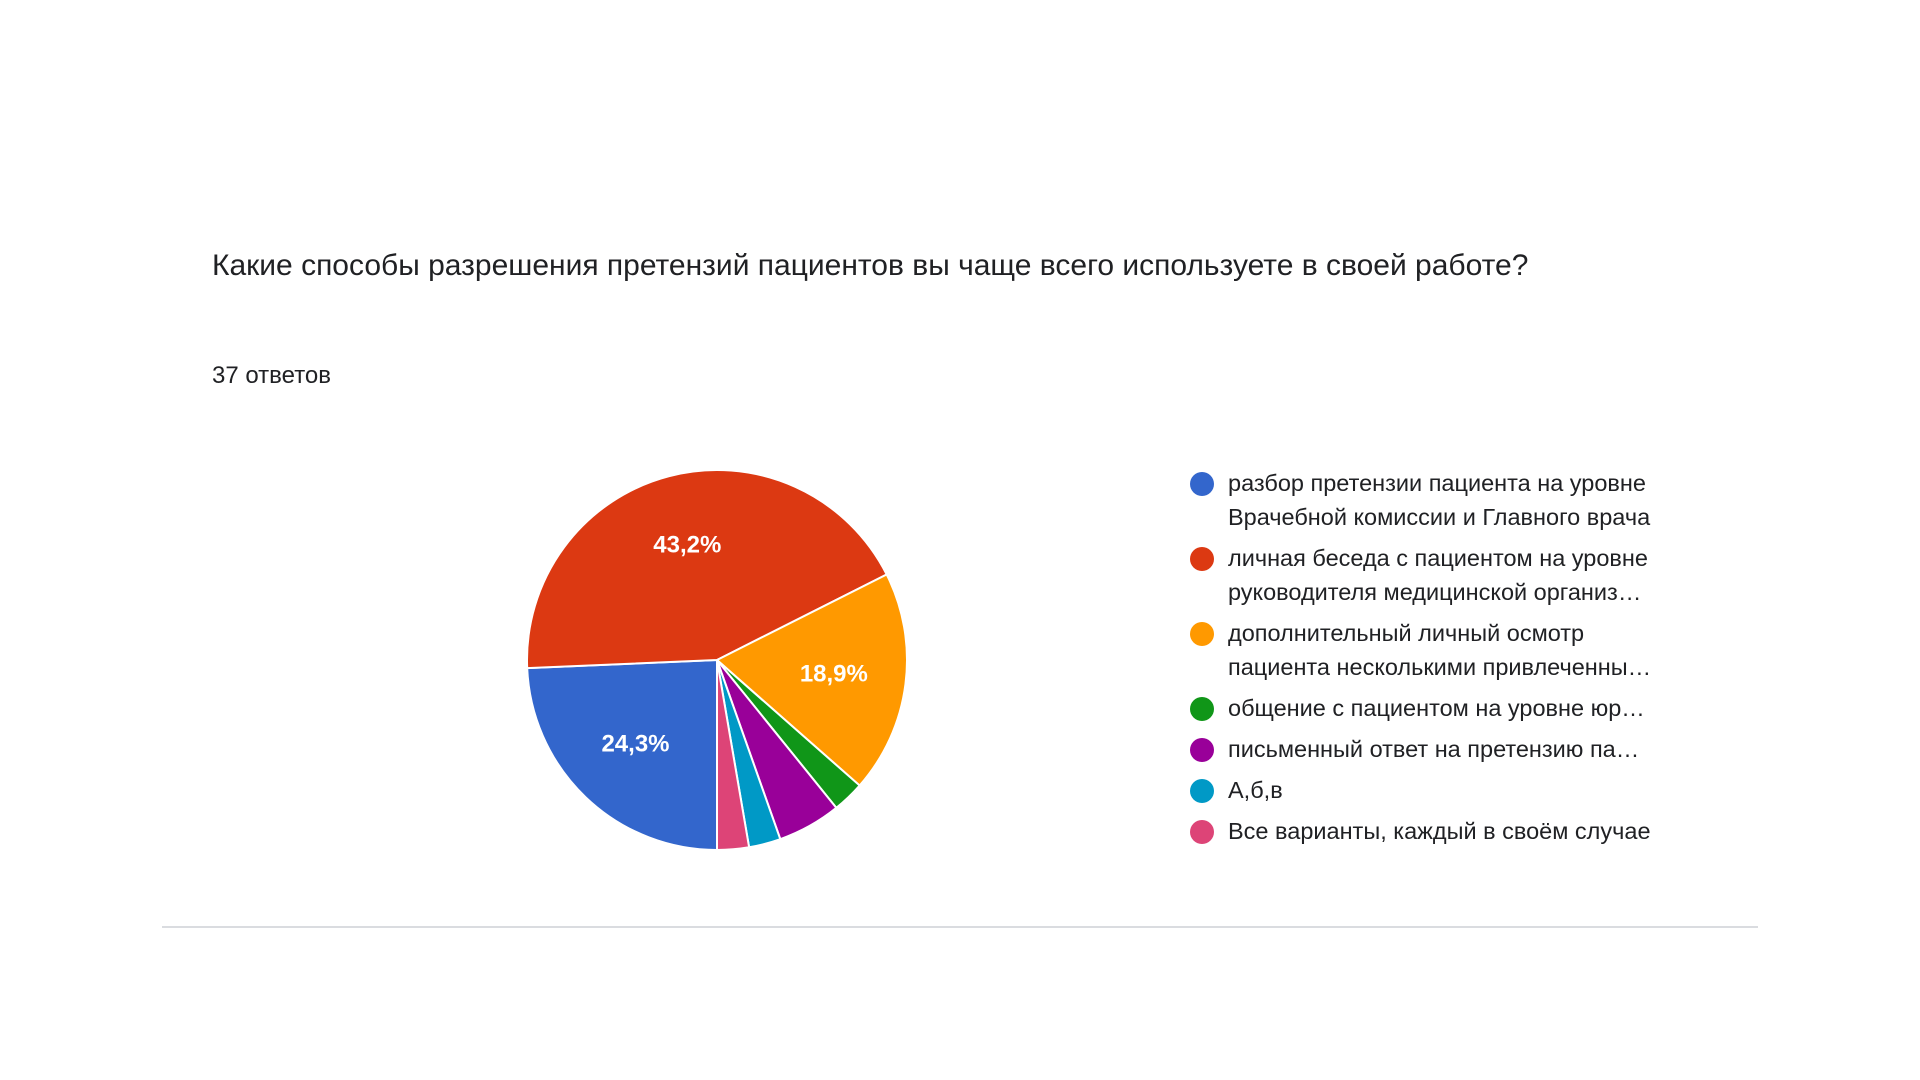 Image resolution: width=1920 pixels, height=1080 pixels. Describe the element at coordinates (635, 743) in the screenshot. I see `slice-label-0: 24,3%` at that location.